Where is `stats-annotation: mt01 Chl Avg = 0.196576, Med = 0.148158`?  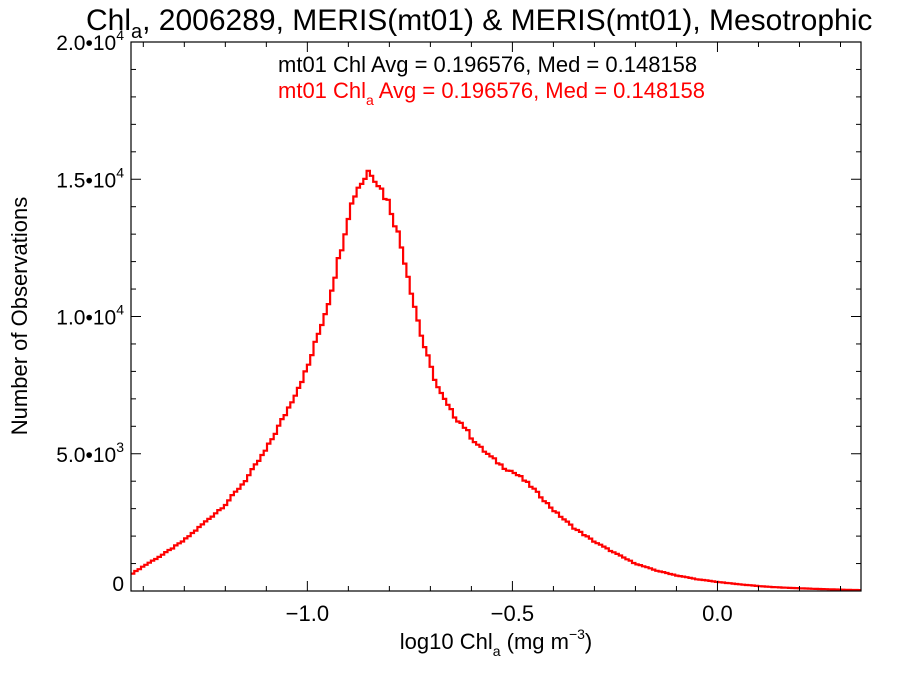
stats-annotation: mt01 Chl Avg = 0.196576, Med = 0.148158 is located at coordinates (487, 64).